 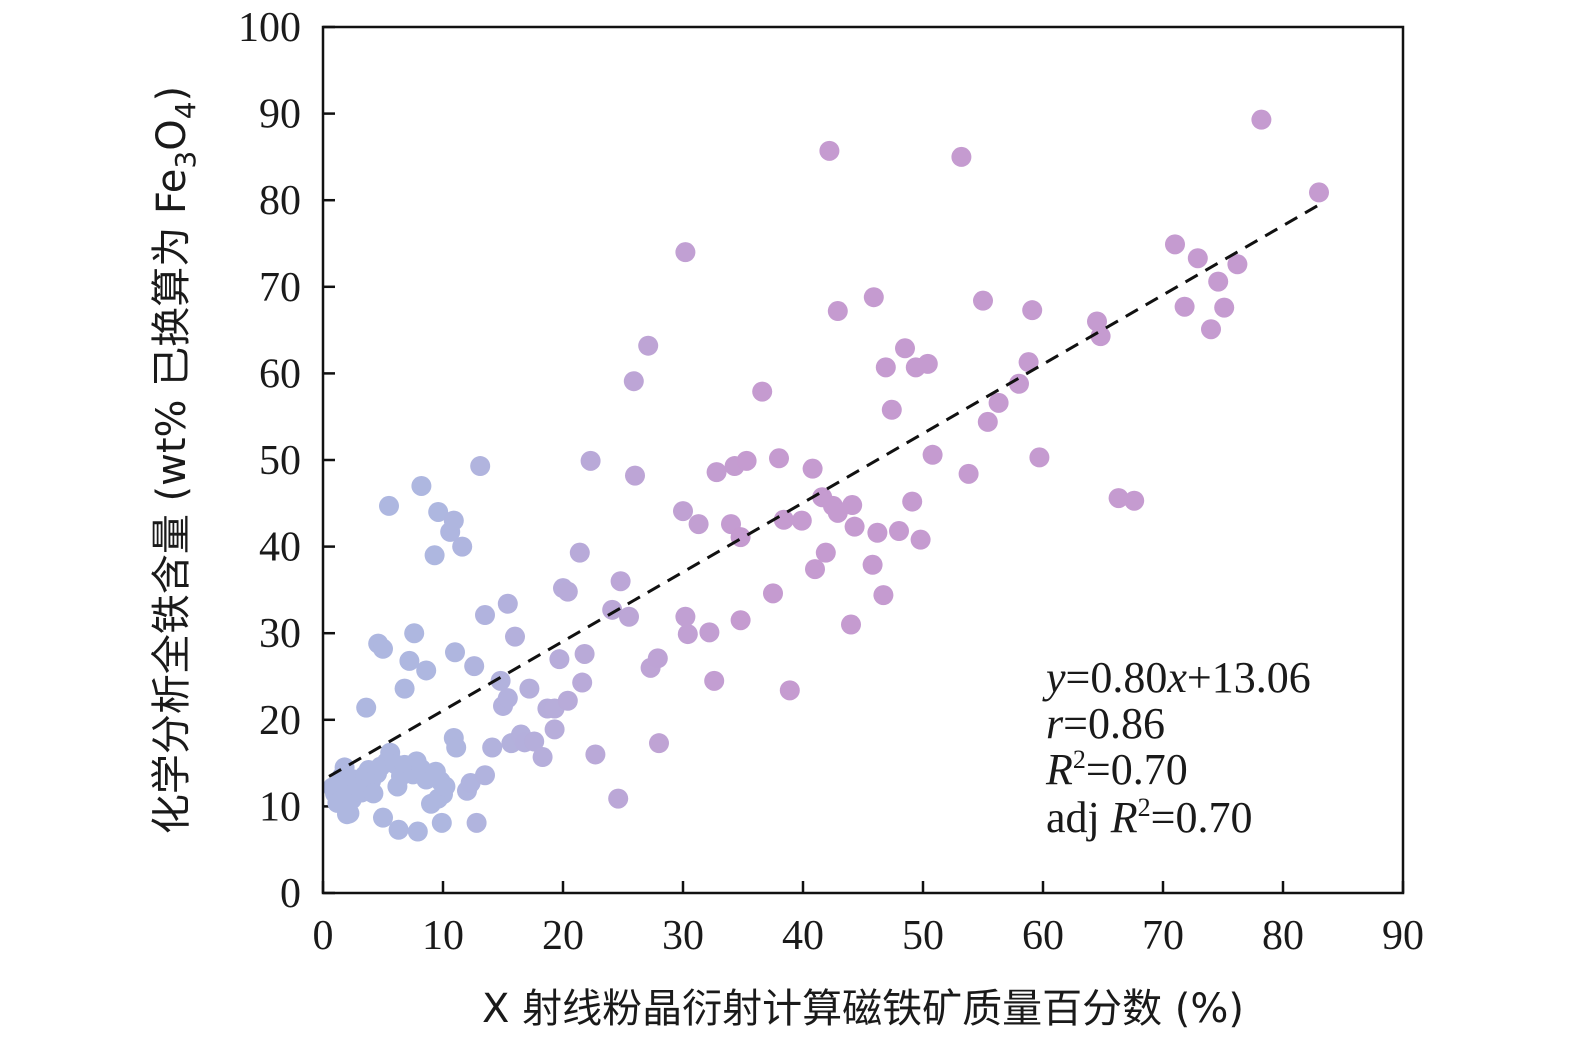 I want to click on x-axis-label: X 射线粉晶衍射计算磁铁矿质量百分数 (%), so click(x=863, y=1009).